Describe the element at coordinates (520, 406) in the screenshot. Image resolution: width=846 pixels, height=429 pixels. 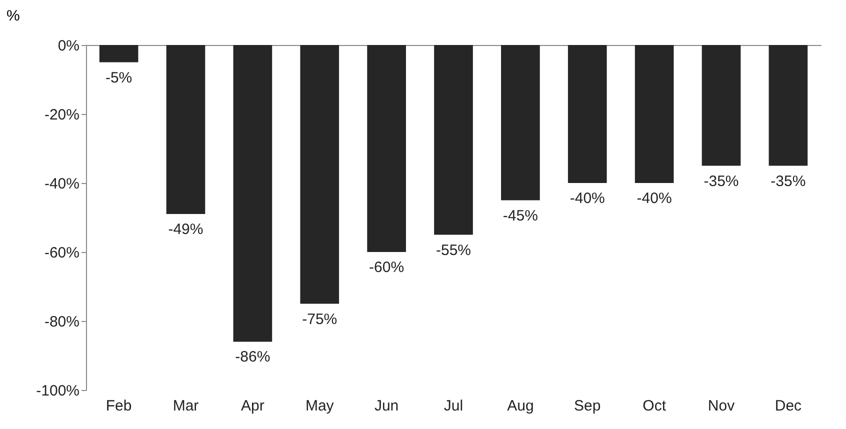
I see `x-tick-label: Aug` at that location.